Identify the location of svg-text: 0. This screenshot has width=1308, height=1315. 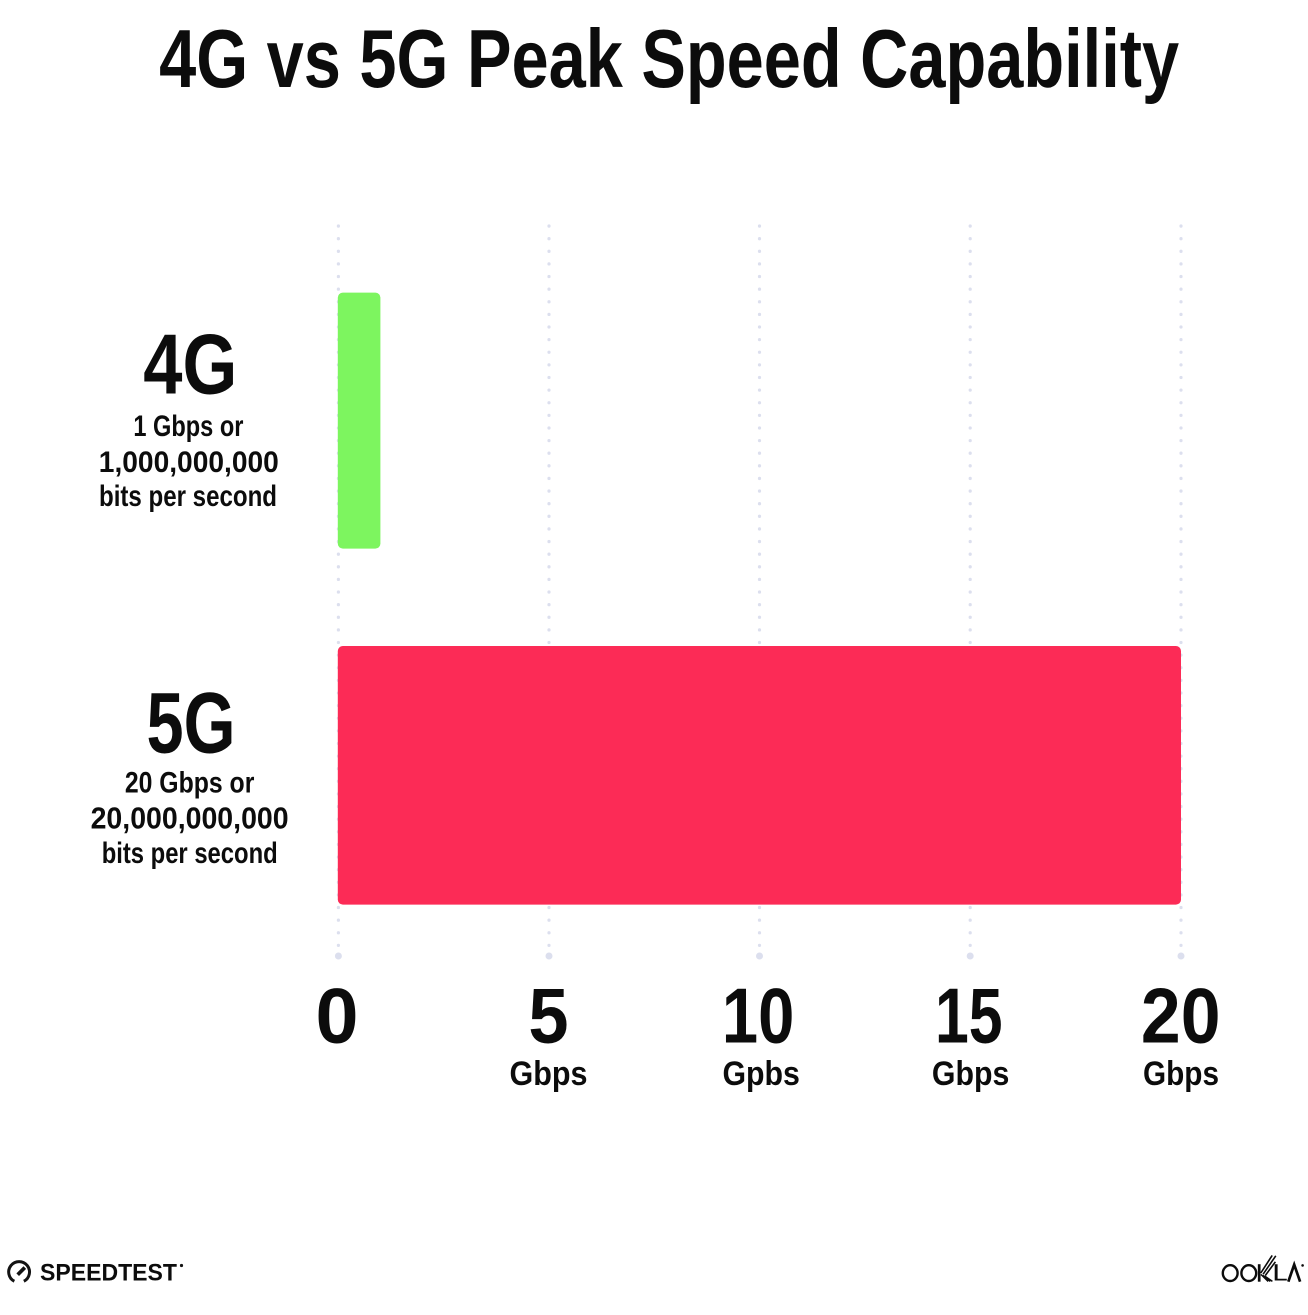
(337, 1016).